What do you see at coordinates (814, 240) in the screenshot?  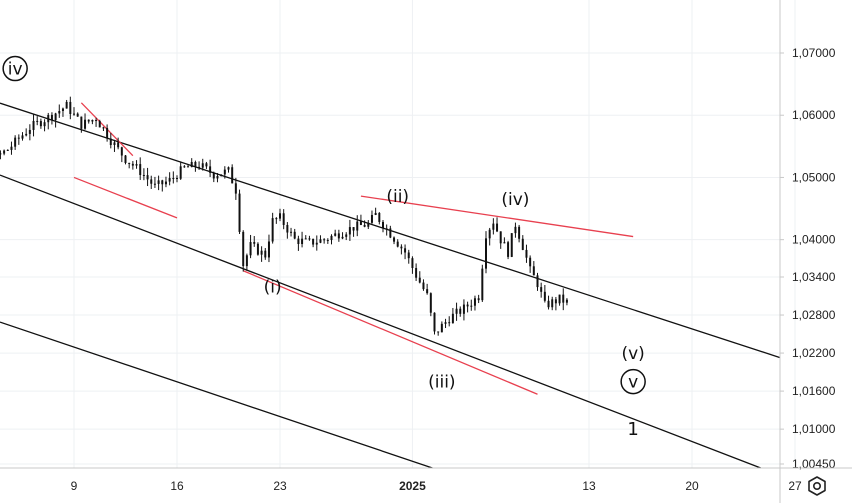 I see `y-tick-label: 1,04000` at bounding box center [814, 240].